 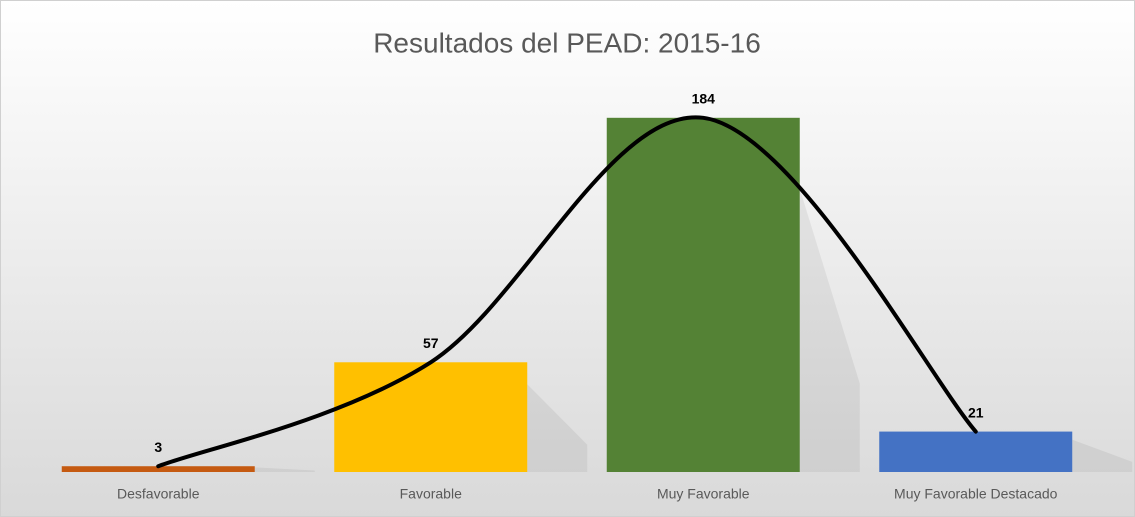 I want to click on x-tick-label: Muy Favorable, so click(x=703, y=494).